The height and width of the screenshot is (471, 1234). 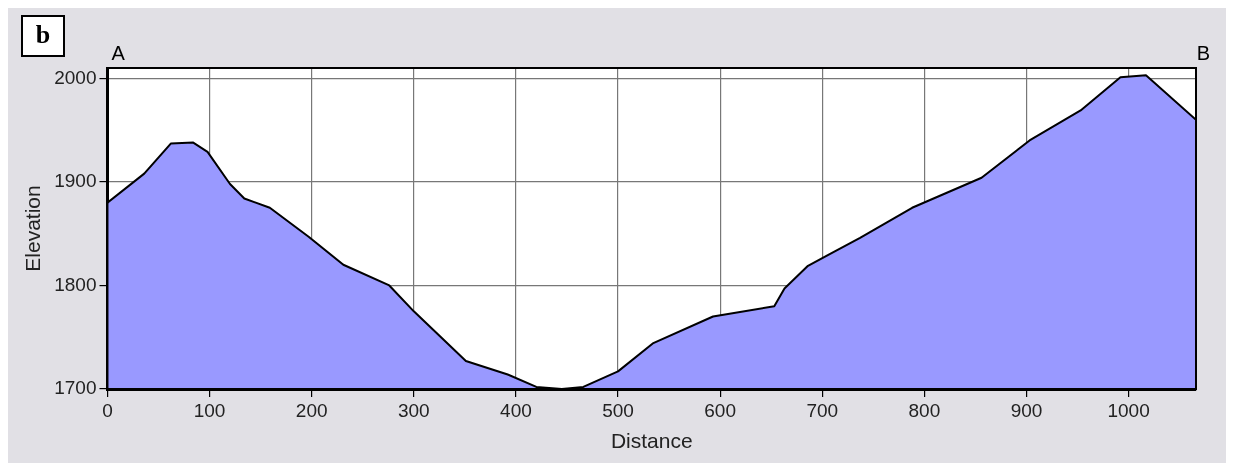 What do you see at coordinates (209, 410) in the screenshot?
I see `x-tick-label: 100` at bounding box center [209, 410].